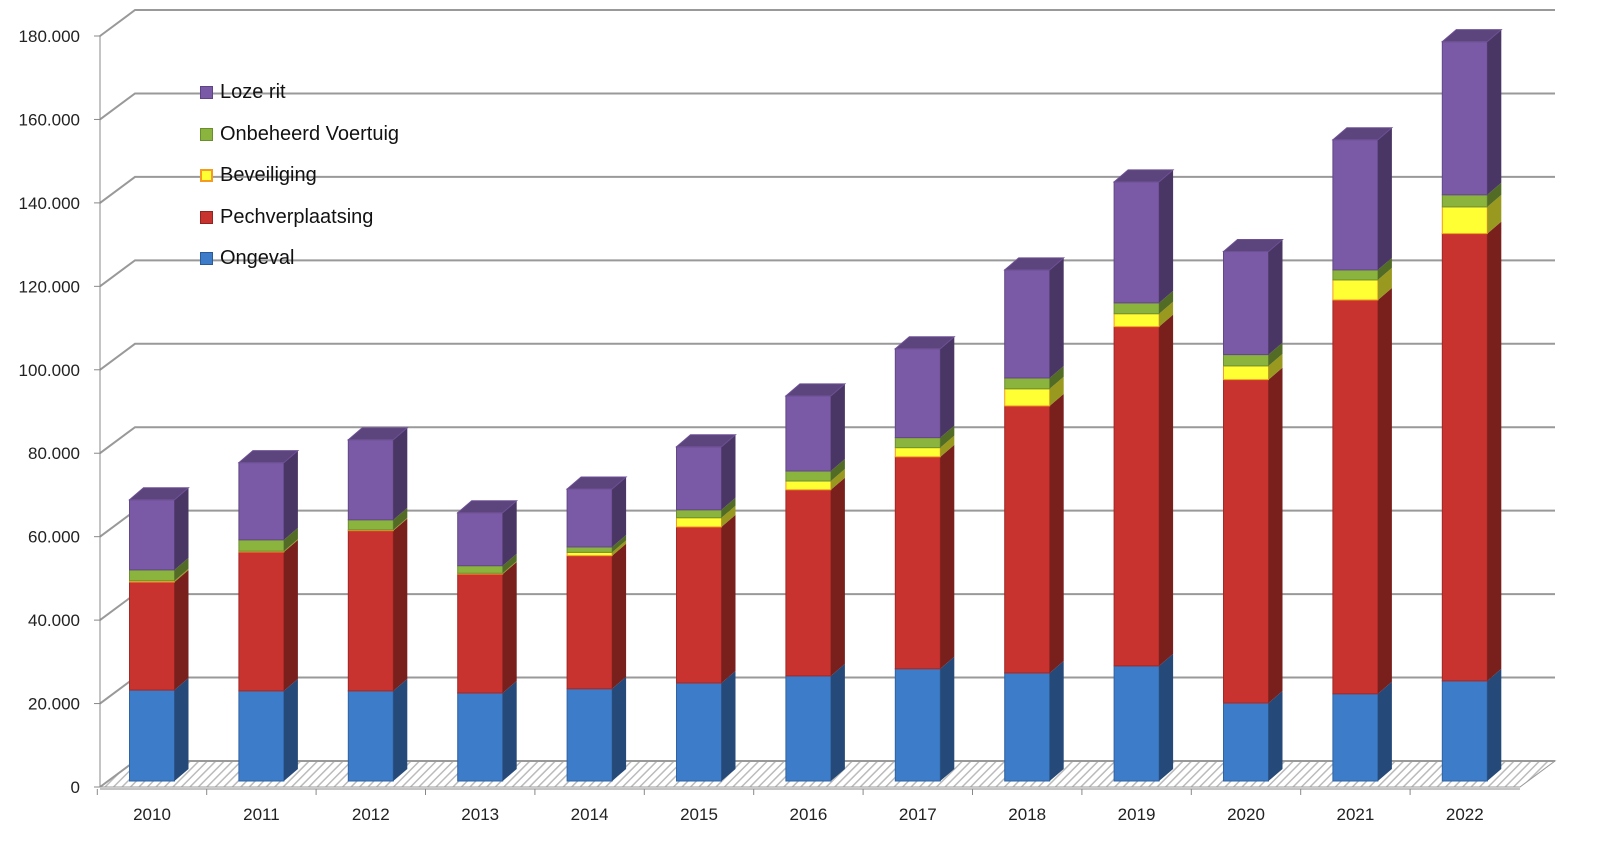 This screenshot has width=1600, height=849. I want to click on bar-segment-beveiliging-2020, so click(1246, 373).